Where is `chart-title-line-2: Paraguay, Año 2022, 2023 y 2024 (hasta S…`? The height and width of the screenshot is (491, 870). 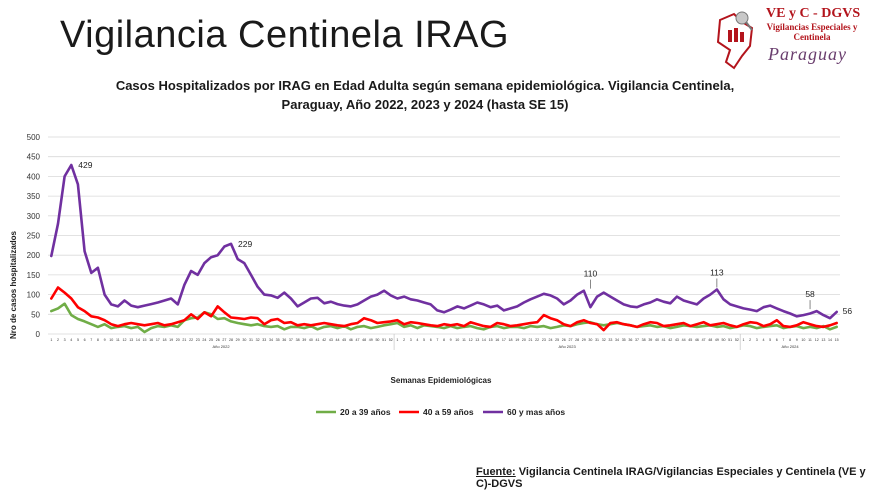
chart-title-line-2: Paraguay, Año 2022, 2023 y 2024 (hasta S… is located at coordinates (425, 104).